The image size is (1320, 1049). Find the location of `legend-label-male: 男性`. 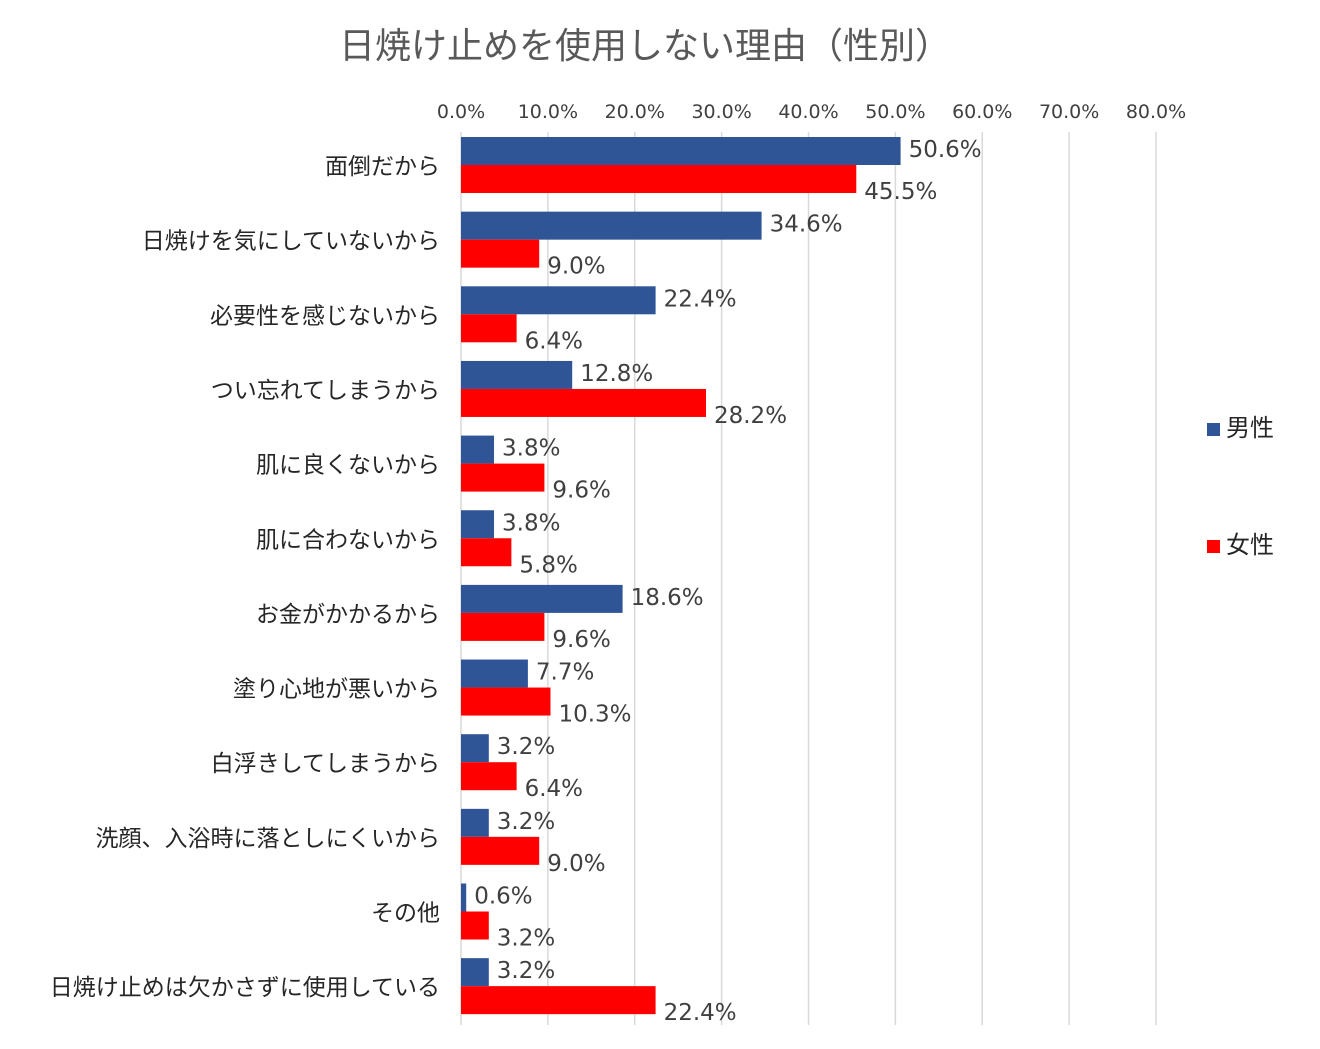

legend-label-male: 男性 is located at coordinates (1250, 428).